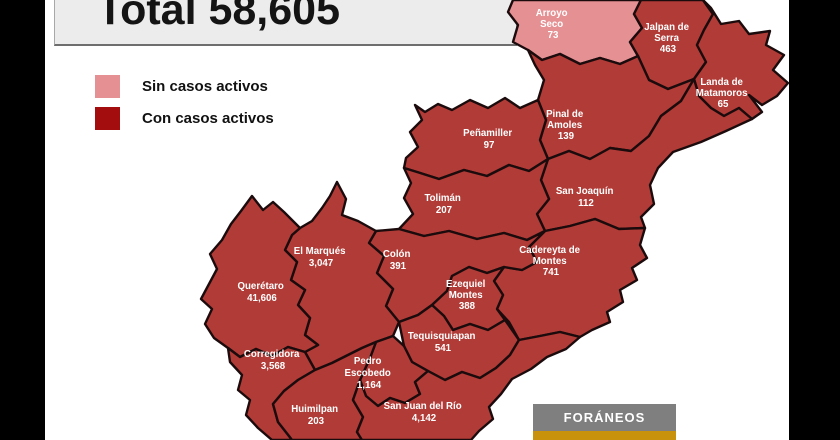 The width and height of the screenshot is (840, 440). Describe the element at coordinates (814, 220) in the screenshot. I see `letterbox-right` at that location.